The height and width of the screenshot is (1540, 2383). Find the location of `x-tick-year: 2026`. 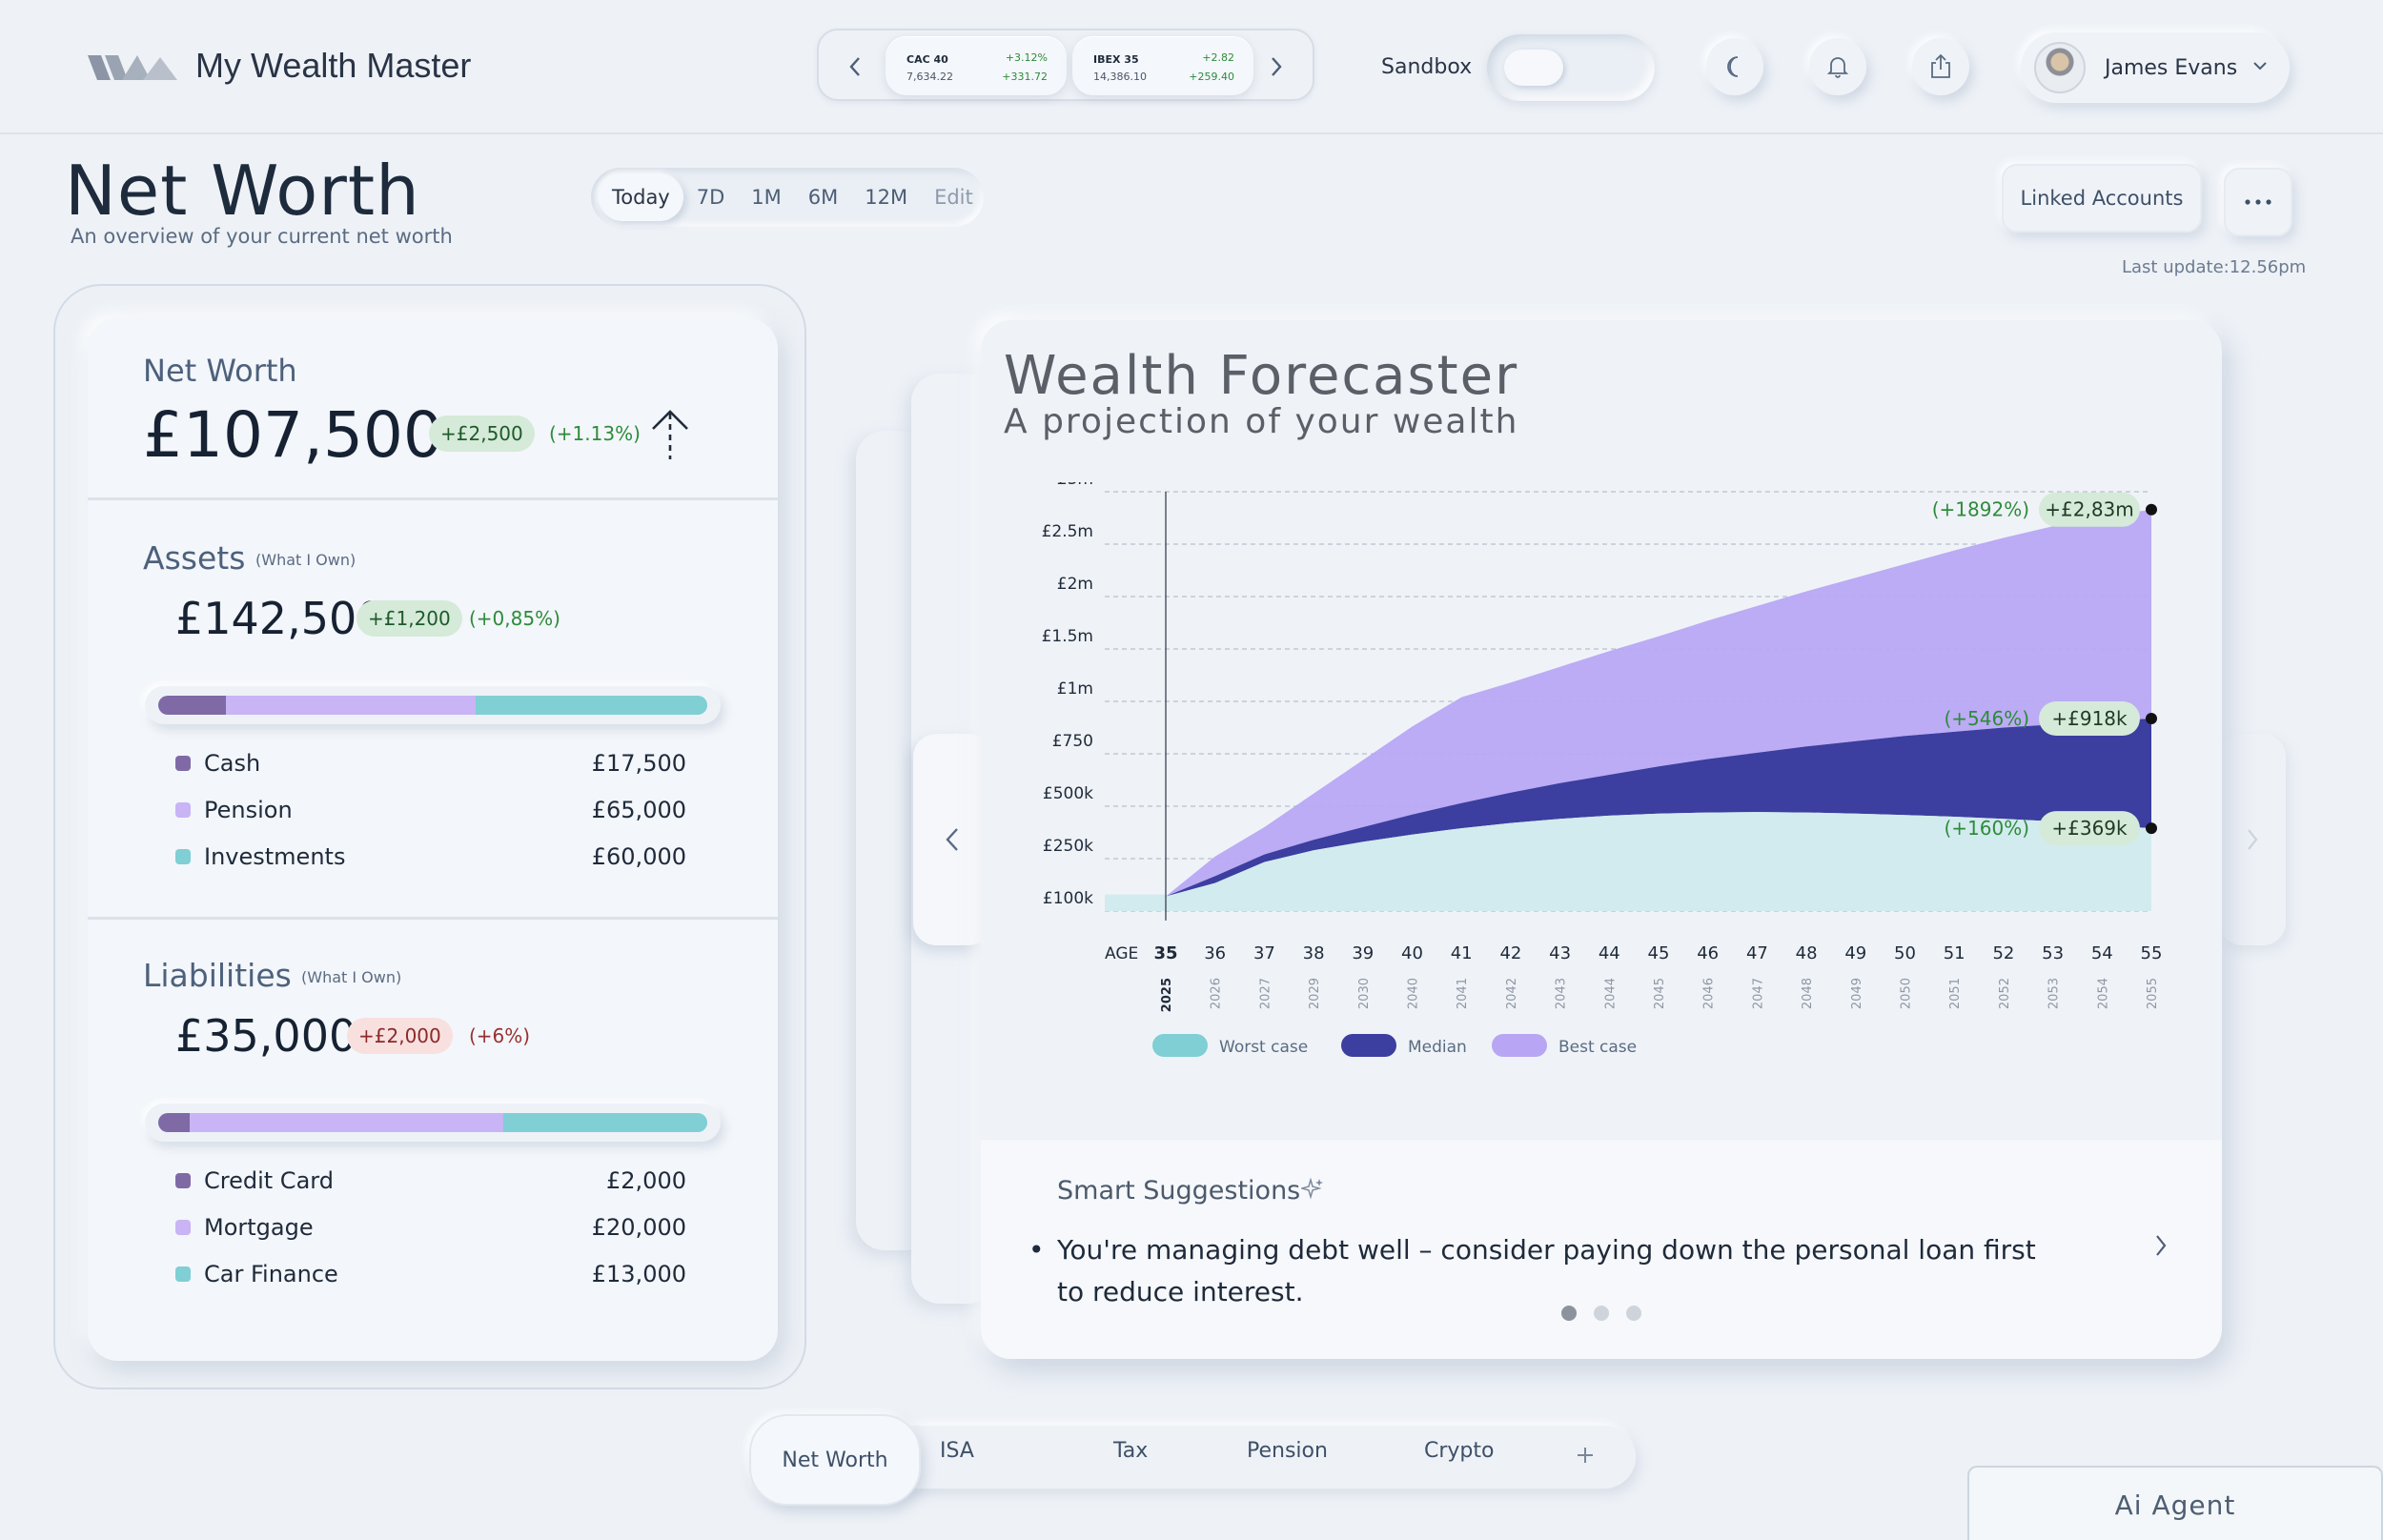

x-tick-year: 2026 is located at coordinates (1217, 993).